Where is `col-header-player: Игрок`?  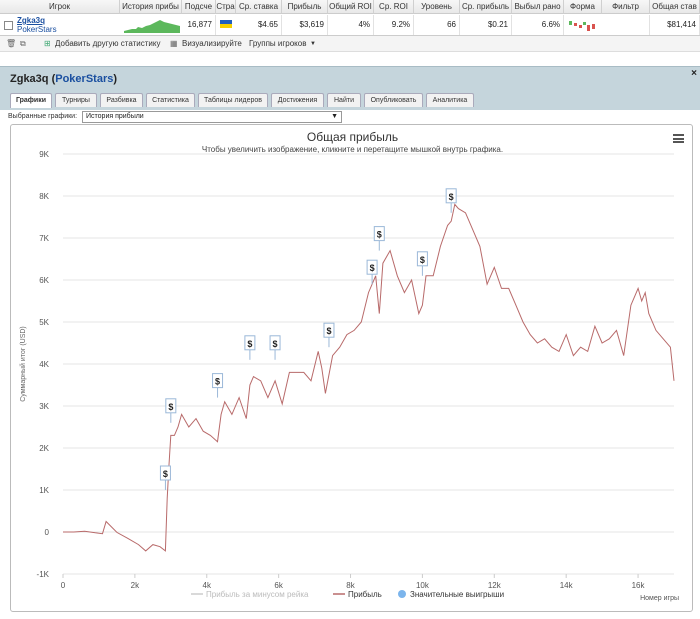
col-header-player: Игрок is located at coordinates (60, 7).